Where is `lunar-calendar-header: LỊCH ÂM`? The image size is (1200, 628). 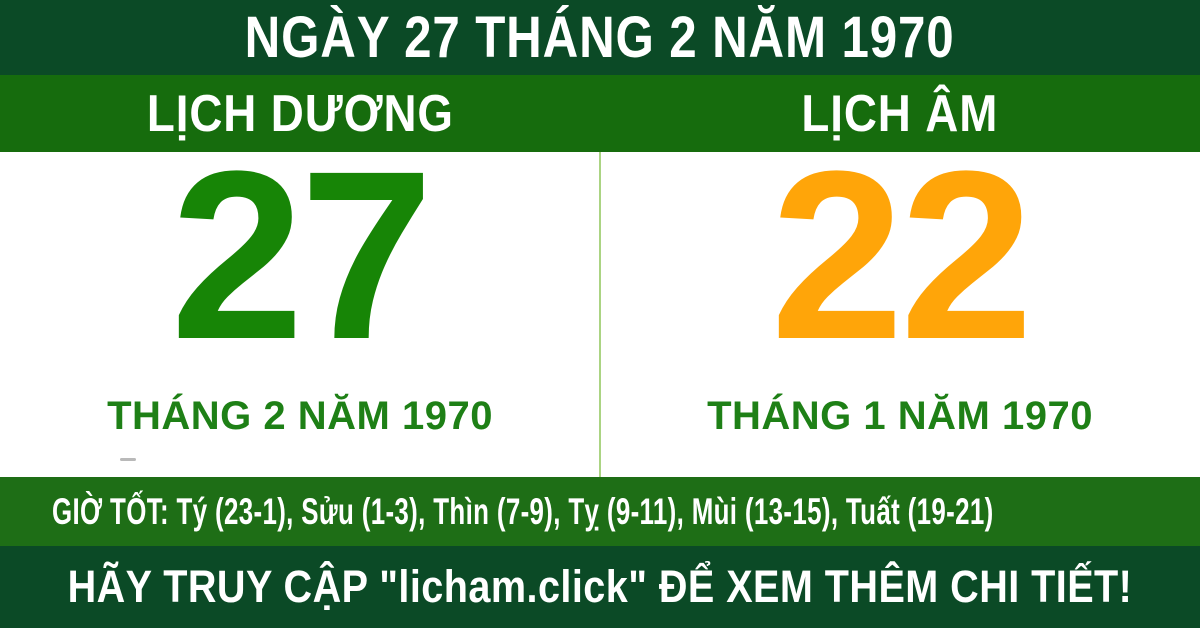 lunar-calendar-header: LỊCH ÂM is located at coordinates (900, 113).